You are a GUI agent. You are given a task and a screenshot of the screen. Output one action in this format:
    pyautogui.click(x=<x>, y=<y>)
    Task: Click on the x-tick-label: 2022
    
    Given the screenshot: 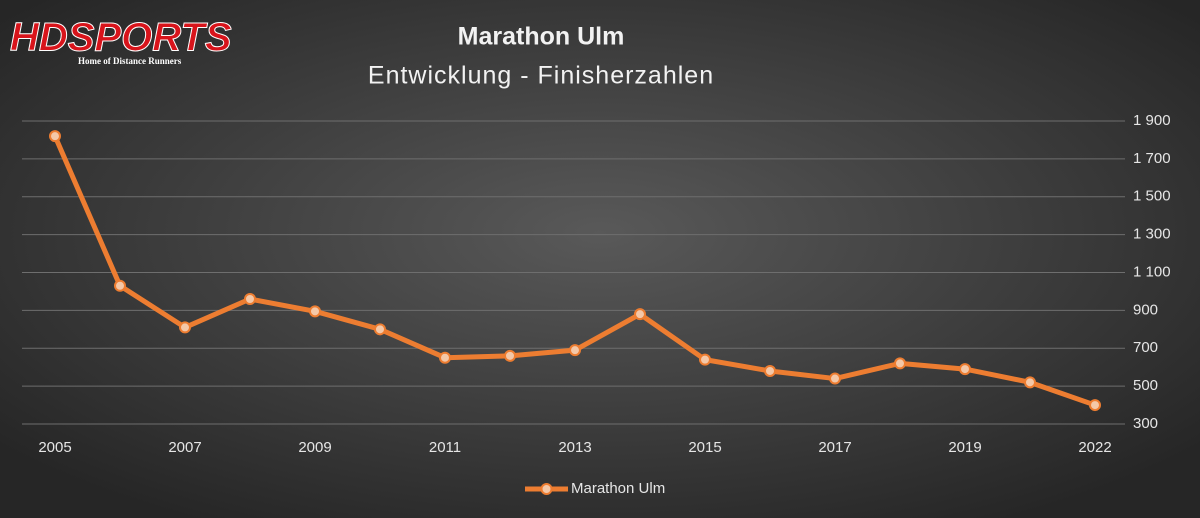 What is the action you would take?
    pyautogui.click(x=1094, y=447)
    